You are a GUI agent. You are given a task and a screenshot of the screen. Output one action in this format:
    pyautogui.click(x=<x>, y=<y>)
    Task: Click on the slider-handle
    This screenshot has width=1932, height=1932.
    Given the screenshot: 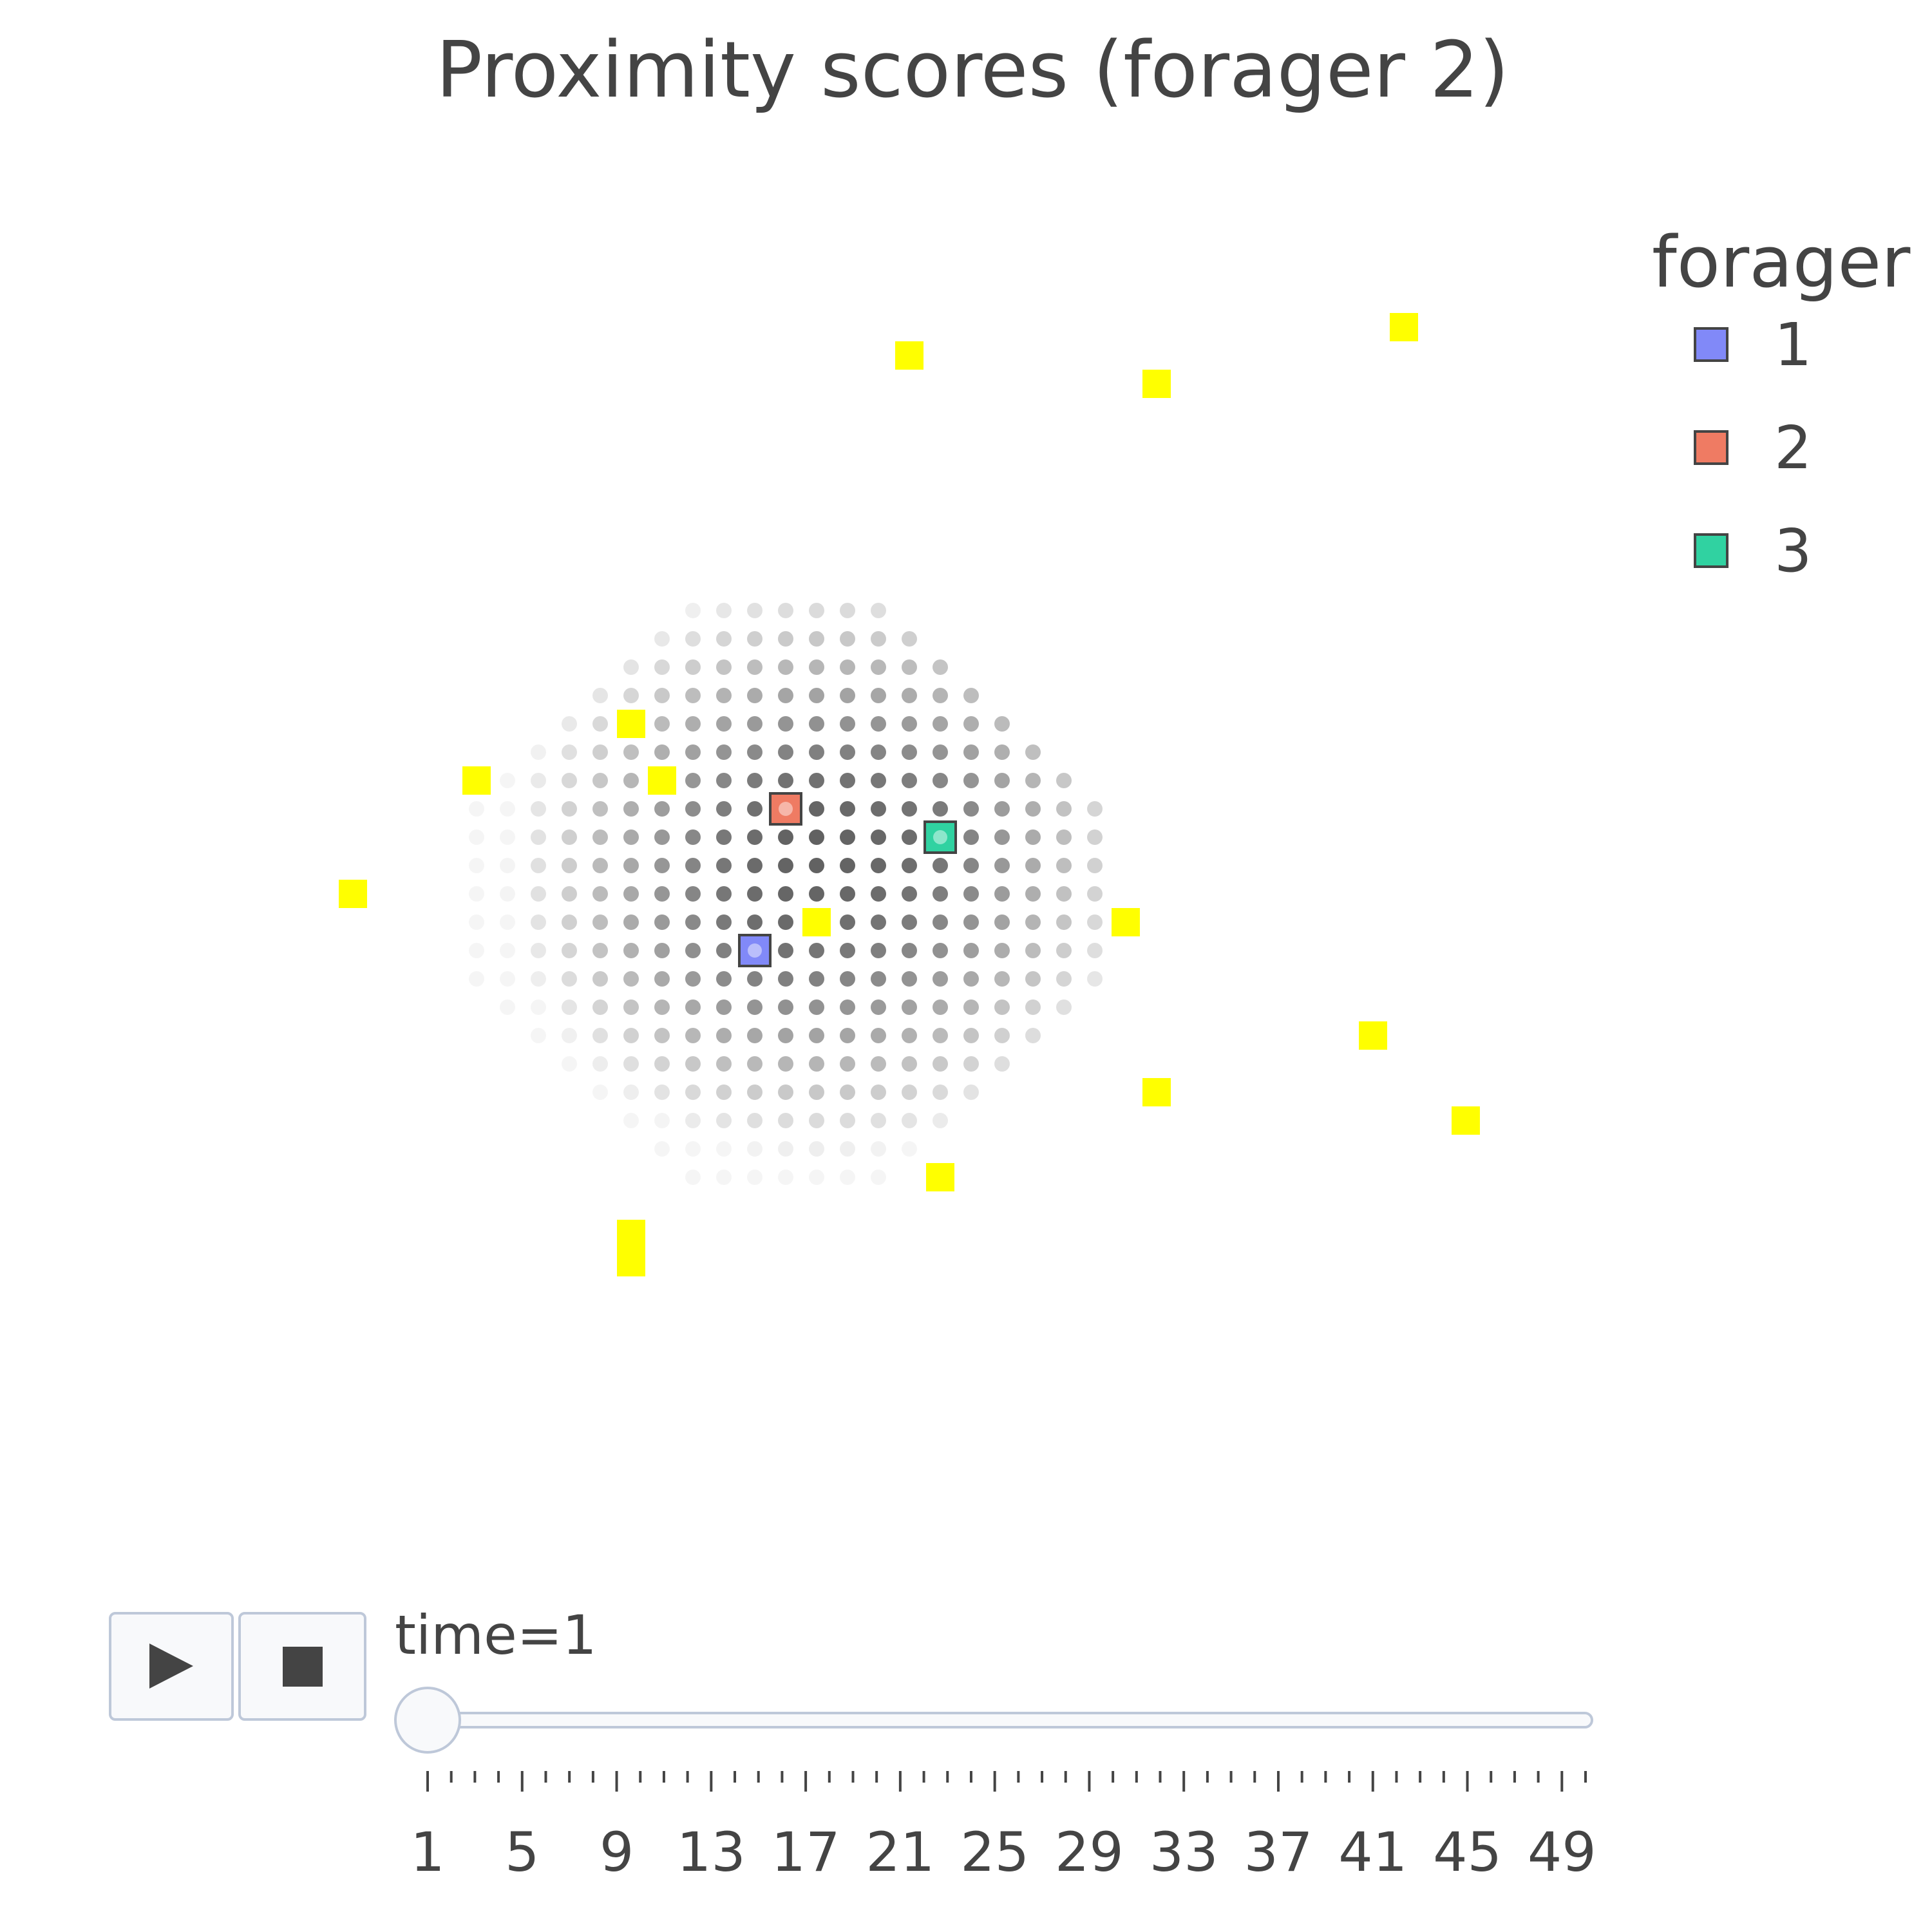 What is the action you would take?
    pyautogui.click(x=428, y=1721)
    